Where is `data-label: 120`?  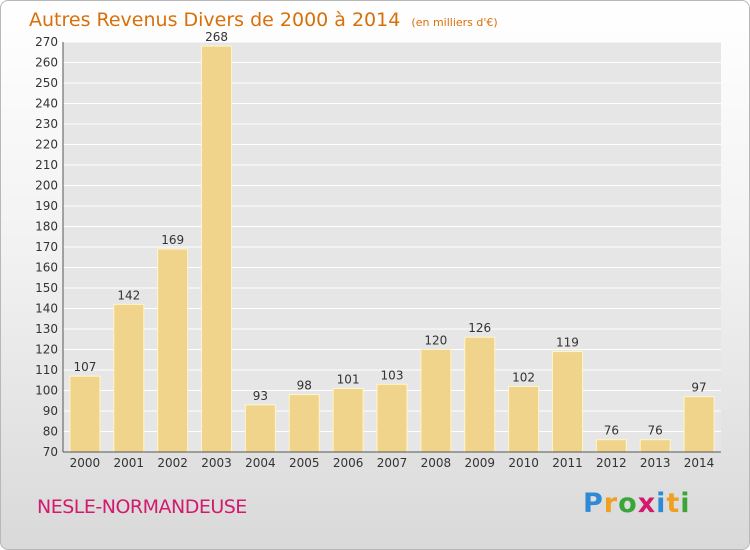 data-label: 120 is located at coordinates (435, 341).